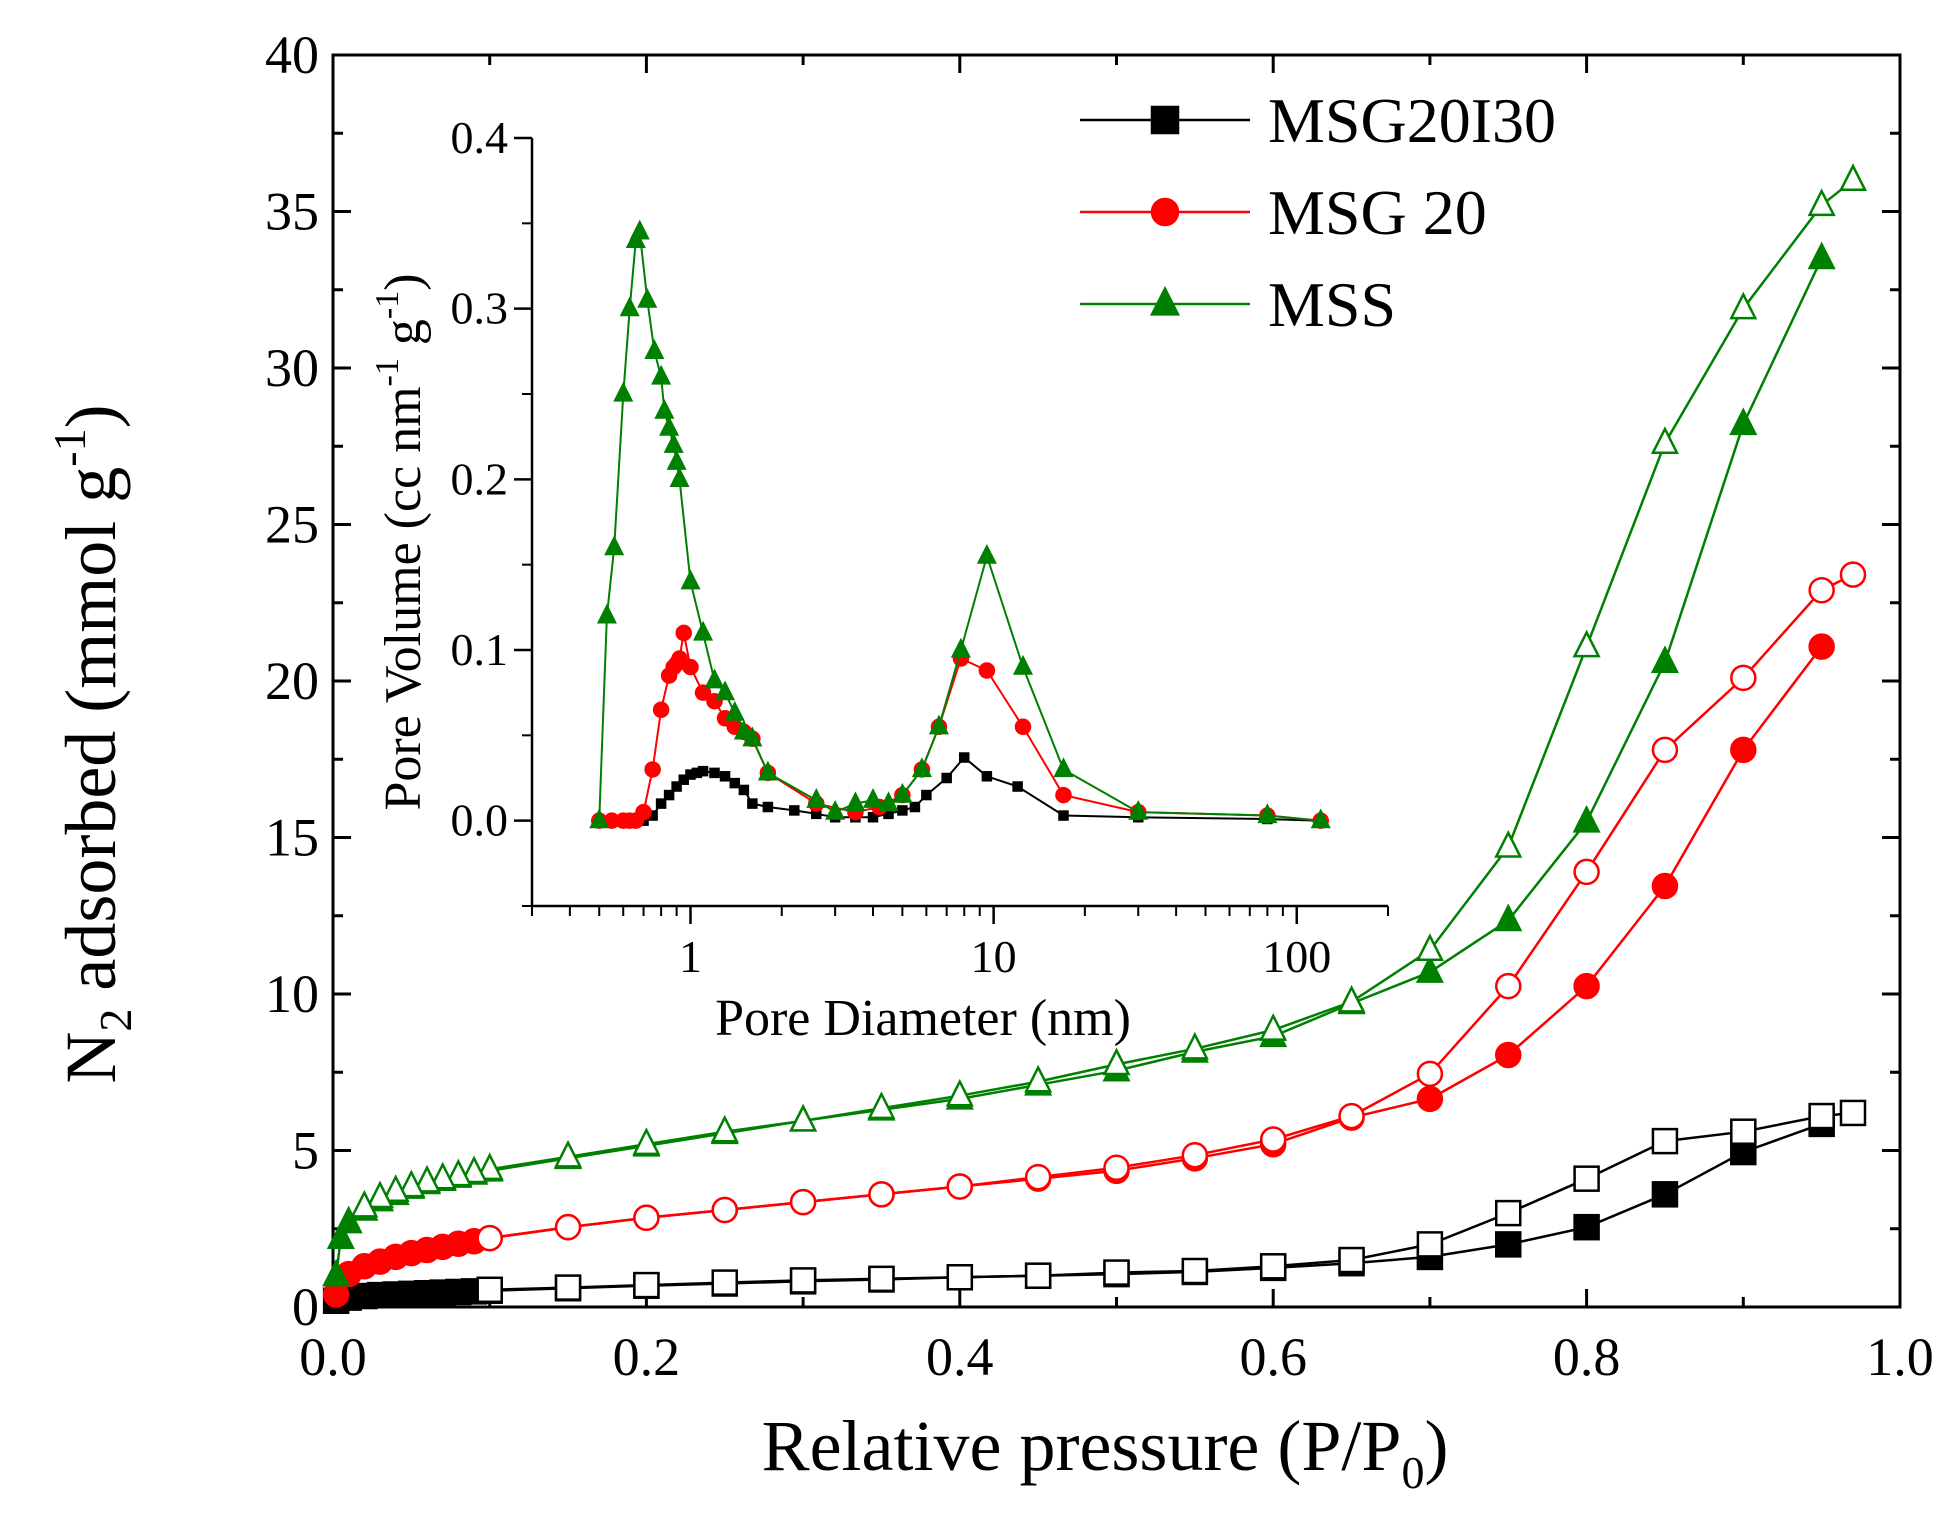  I want to click on legend-msg20-marker, so click(1165, 212).